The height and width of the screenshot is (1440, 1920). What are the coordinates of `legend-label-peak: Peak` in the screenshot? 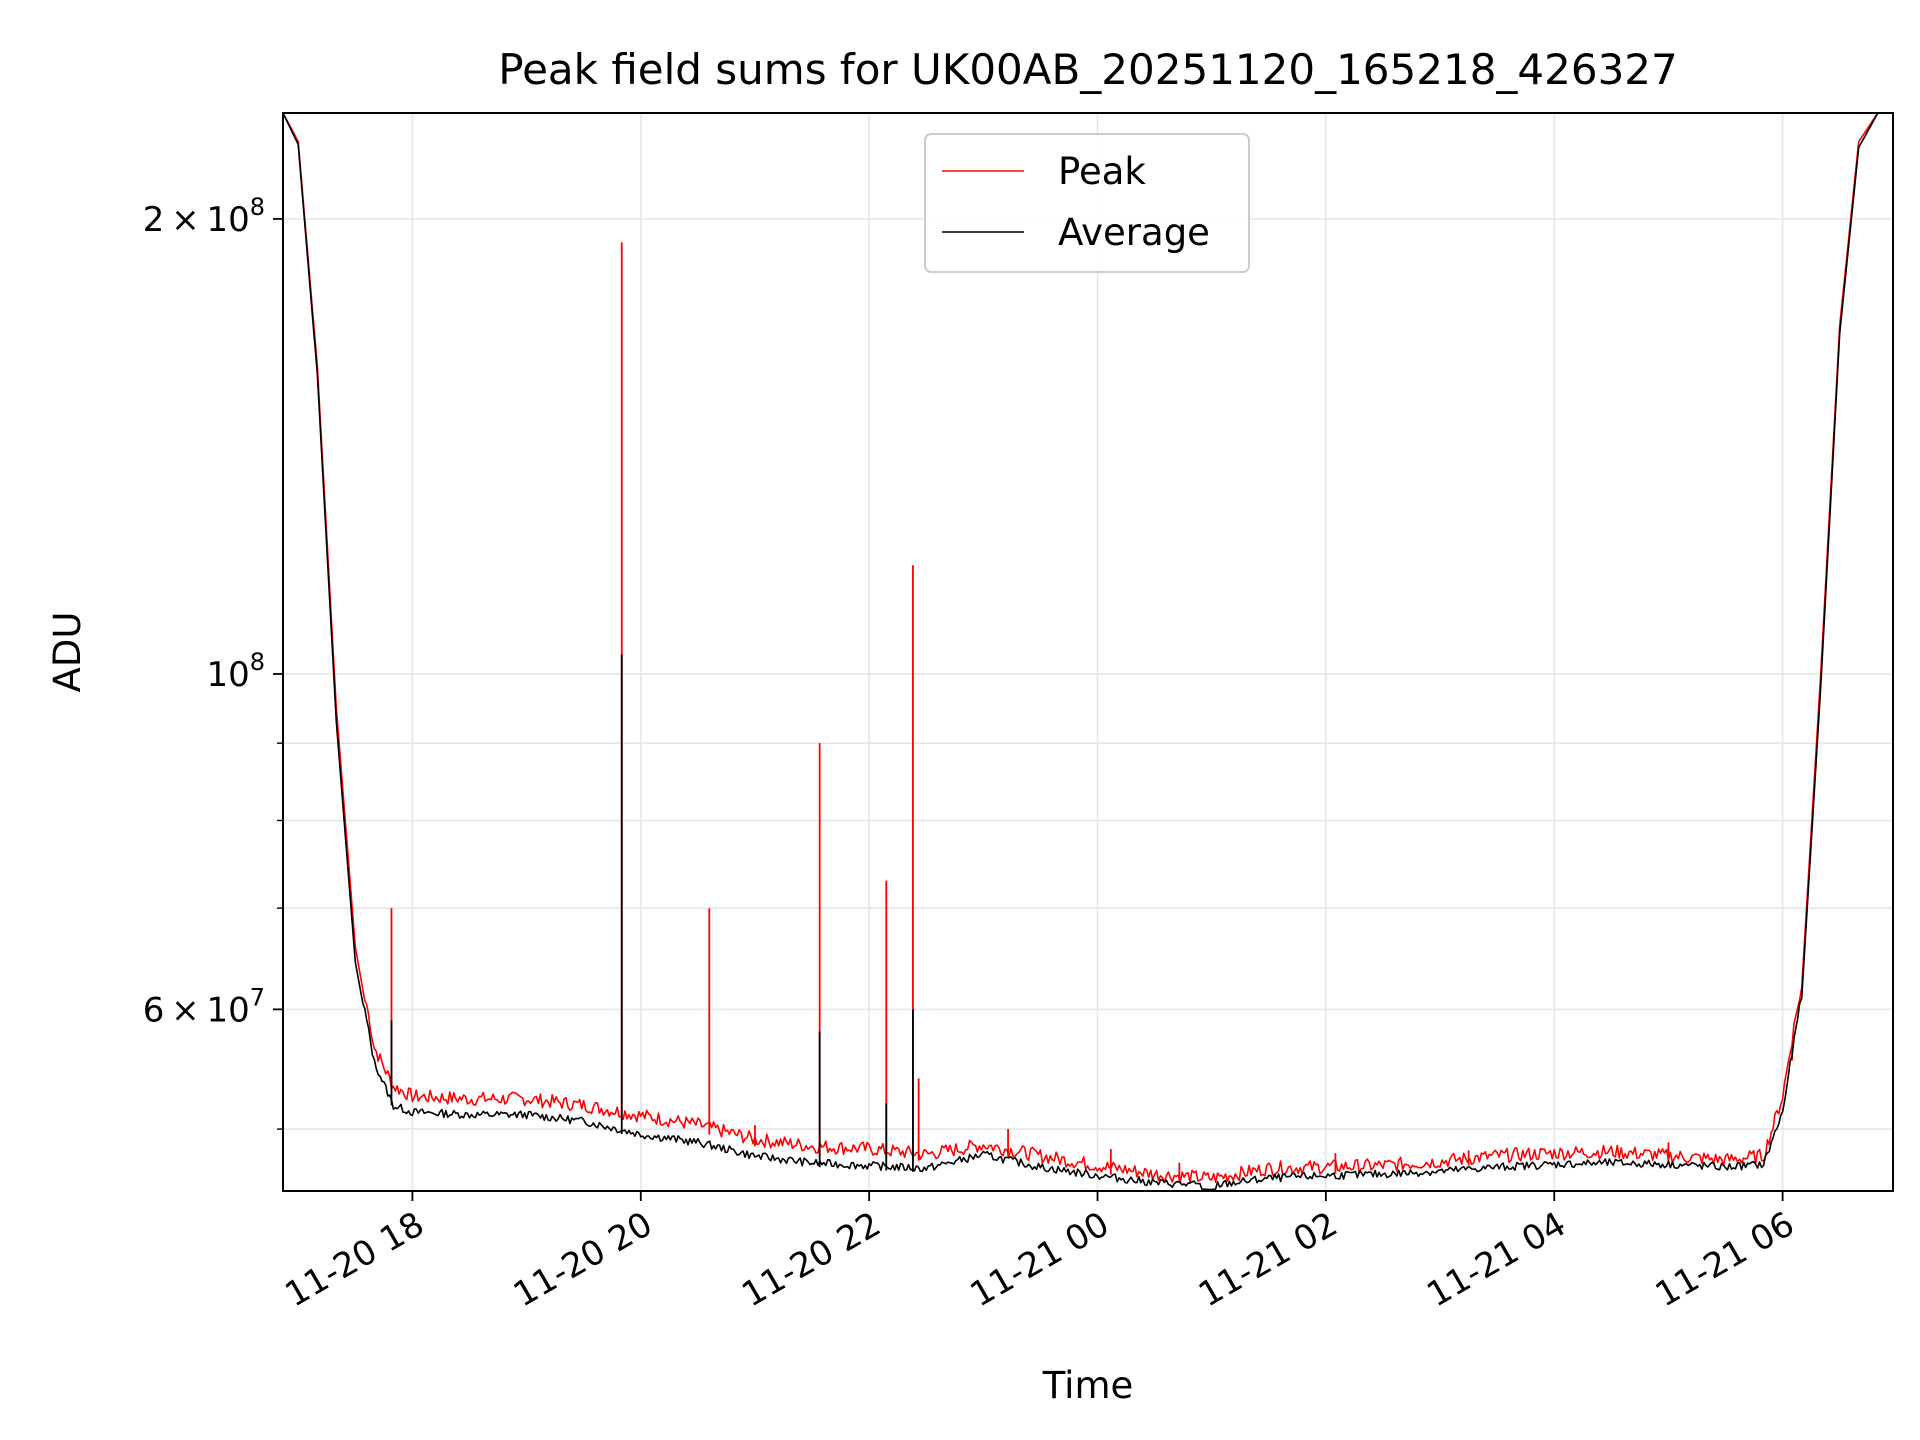 It's located at (1102, 171).